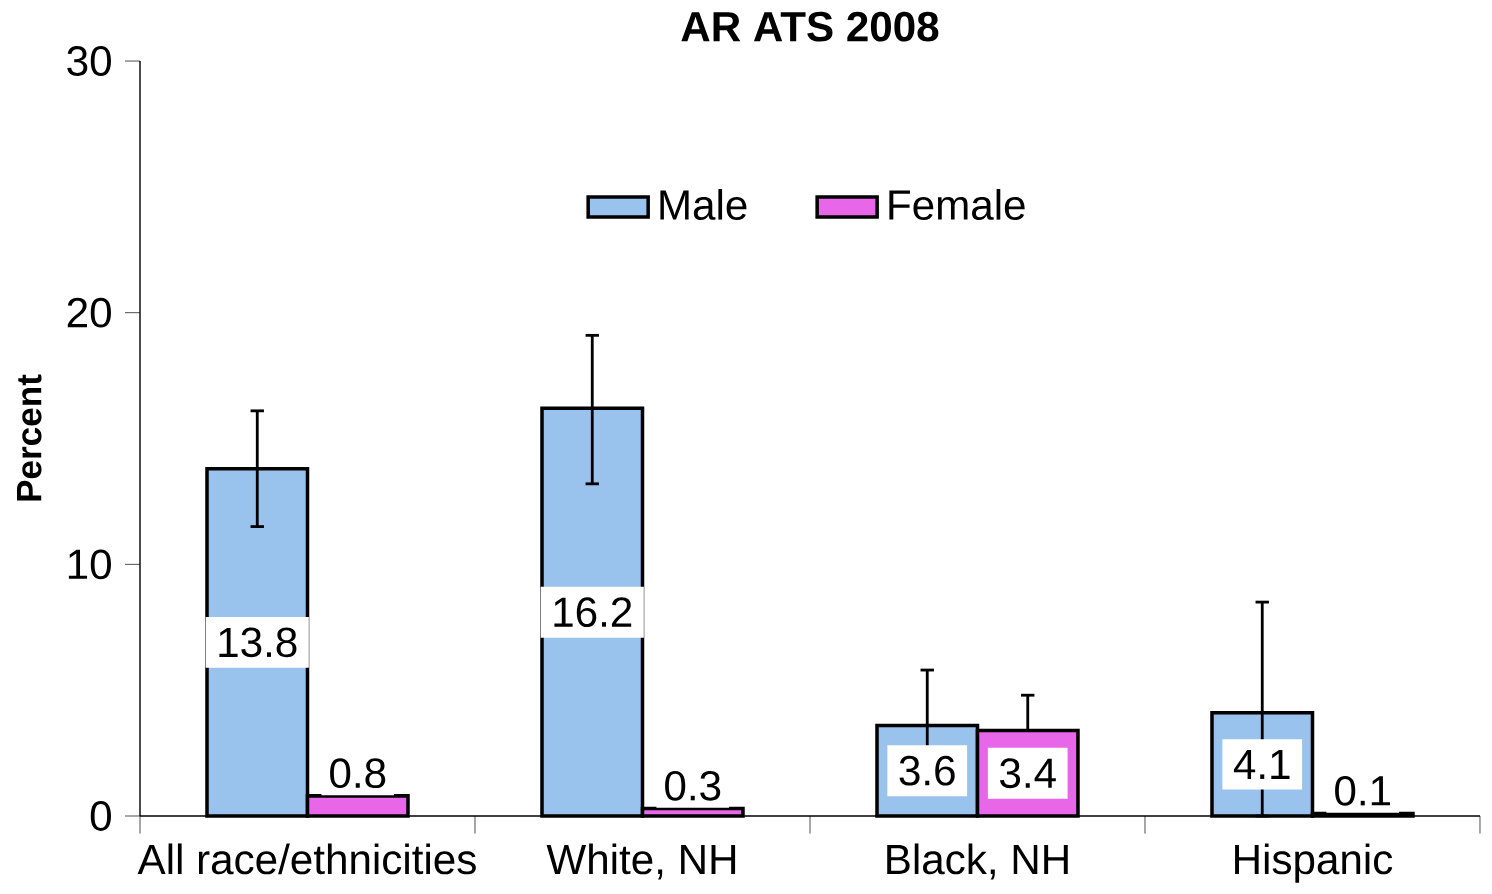  What do you see at coordinates (641, 861) in the screenshot?
I see `x-tick-label: White, NH` at bounding box center [641, 861].